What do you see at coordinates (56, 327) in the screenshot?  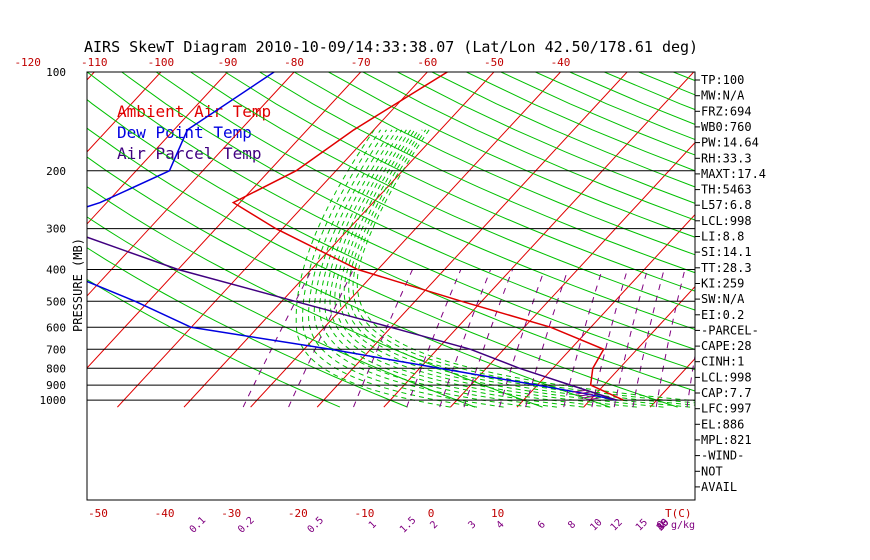 I see `pressure-tick-label: 600` at bounding box center [56, 327].